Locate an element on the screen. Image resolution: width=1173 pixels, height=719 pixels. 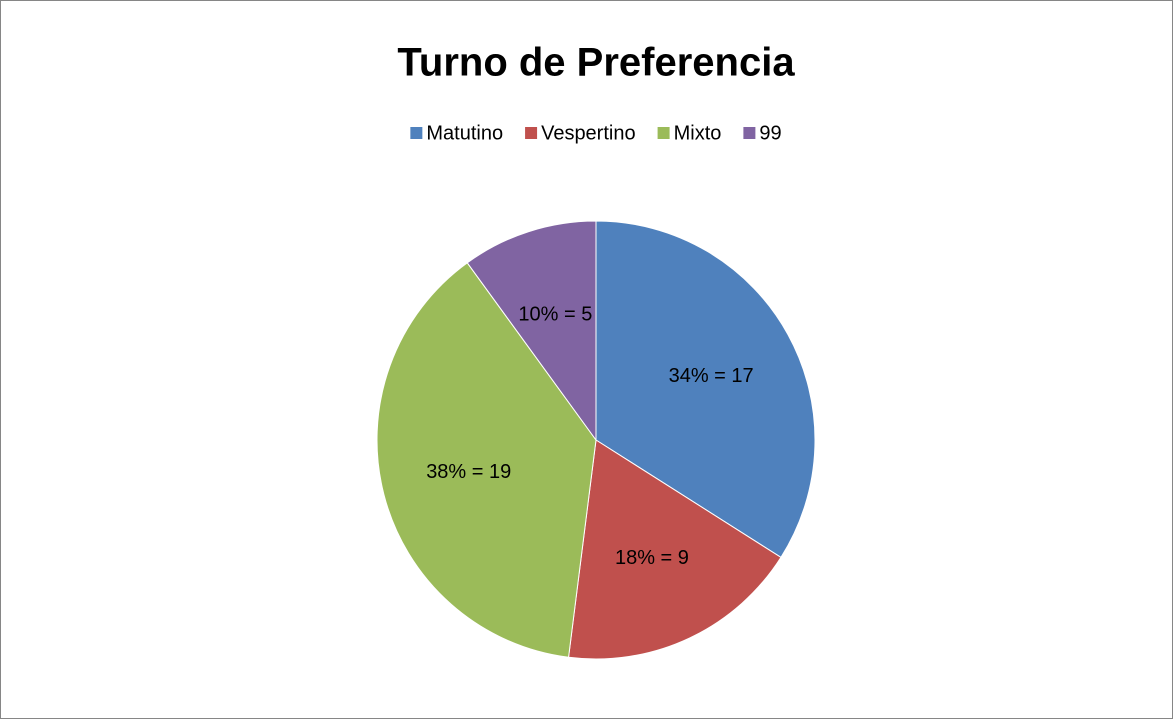
chart-title: Turno de Preferencia is located at coordinates (596, 63).